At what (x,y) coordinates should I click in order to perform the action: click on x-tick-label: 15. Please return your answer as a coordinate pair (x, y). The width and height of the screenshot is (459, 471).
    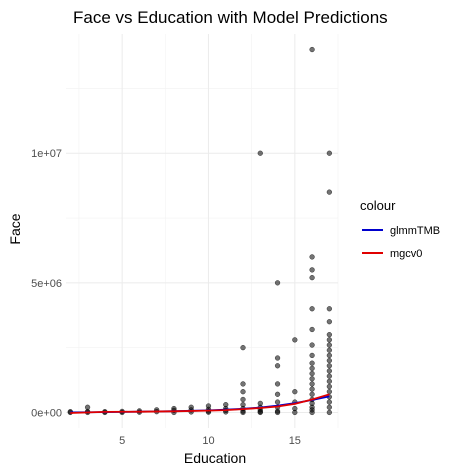
    Looking at the image, I should click on (295, 441).